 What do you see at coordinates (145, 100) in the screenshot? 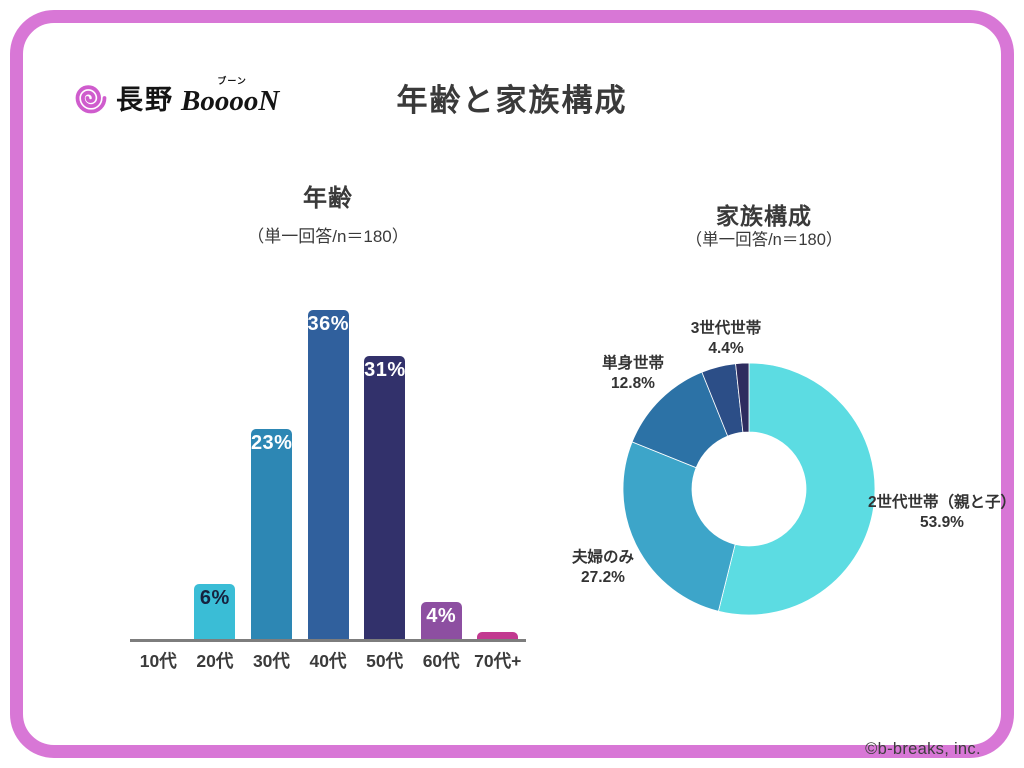
I see `logo-region-text: 長野` at bounding box center [145, 100].